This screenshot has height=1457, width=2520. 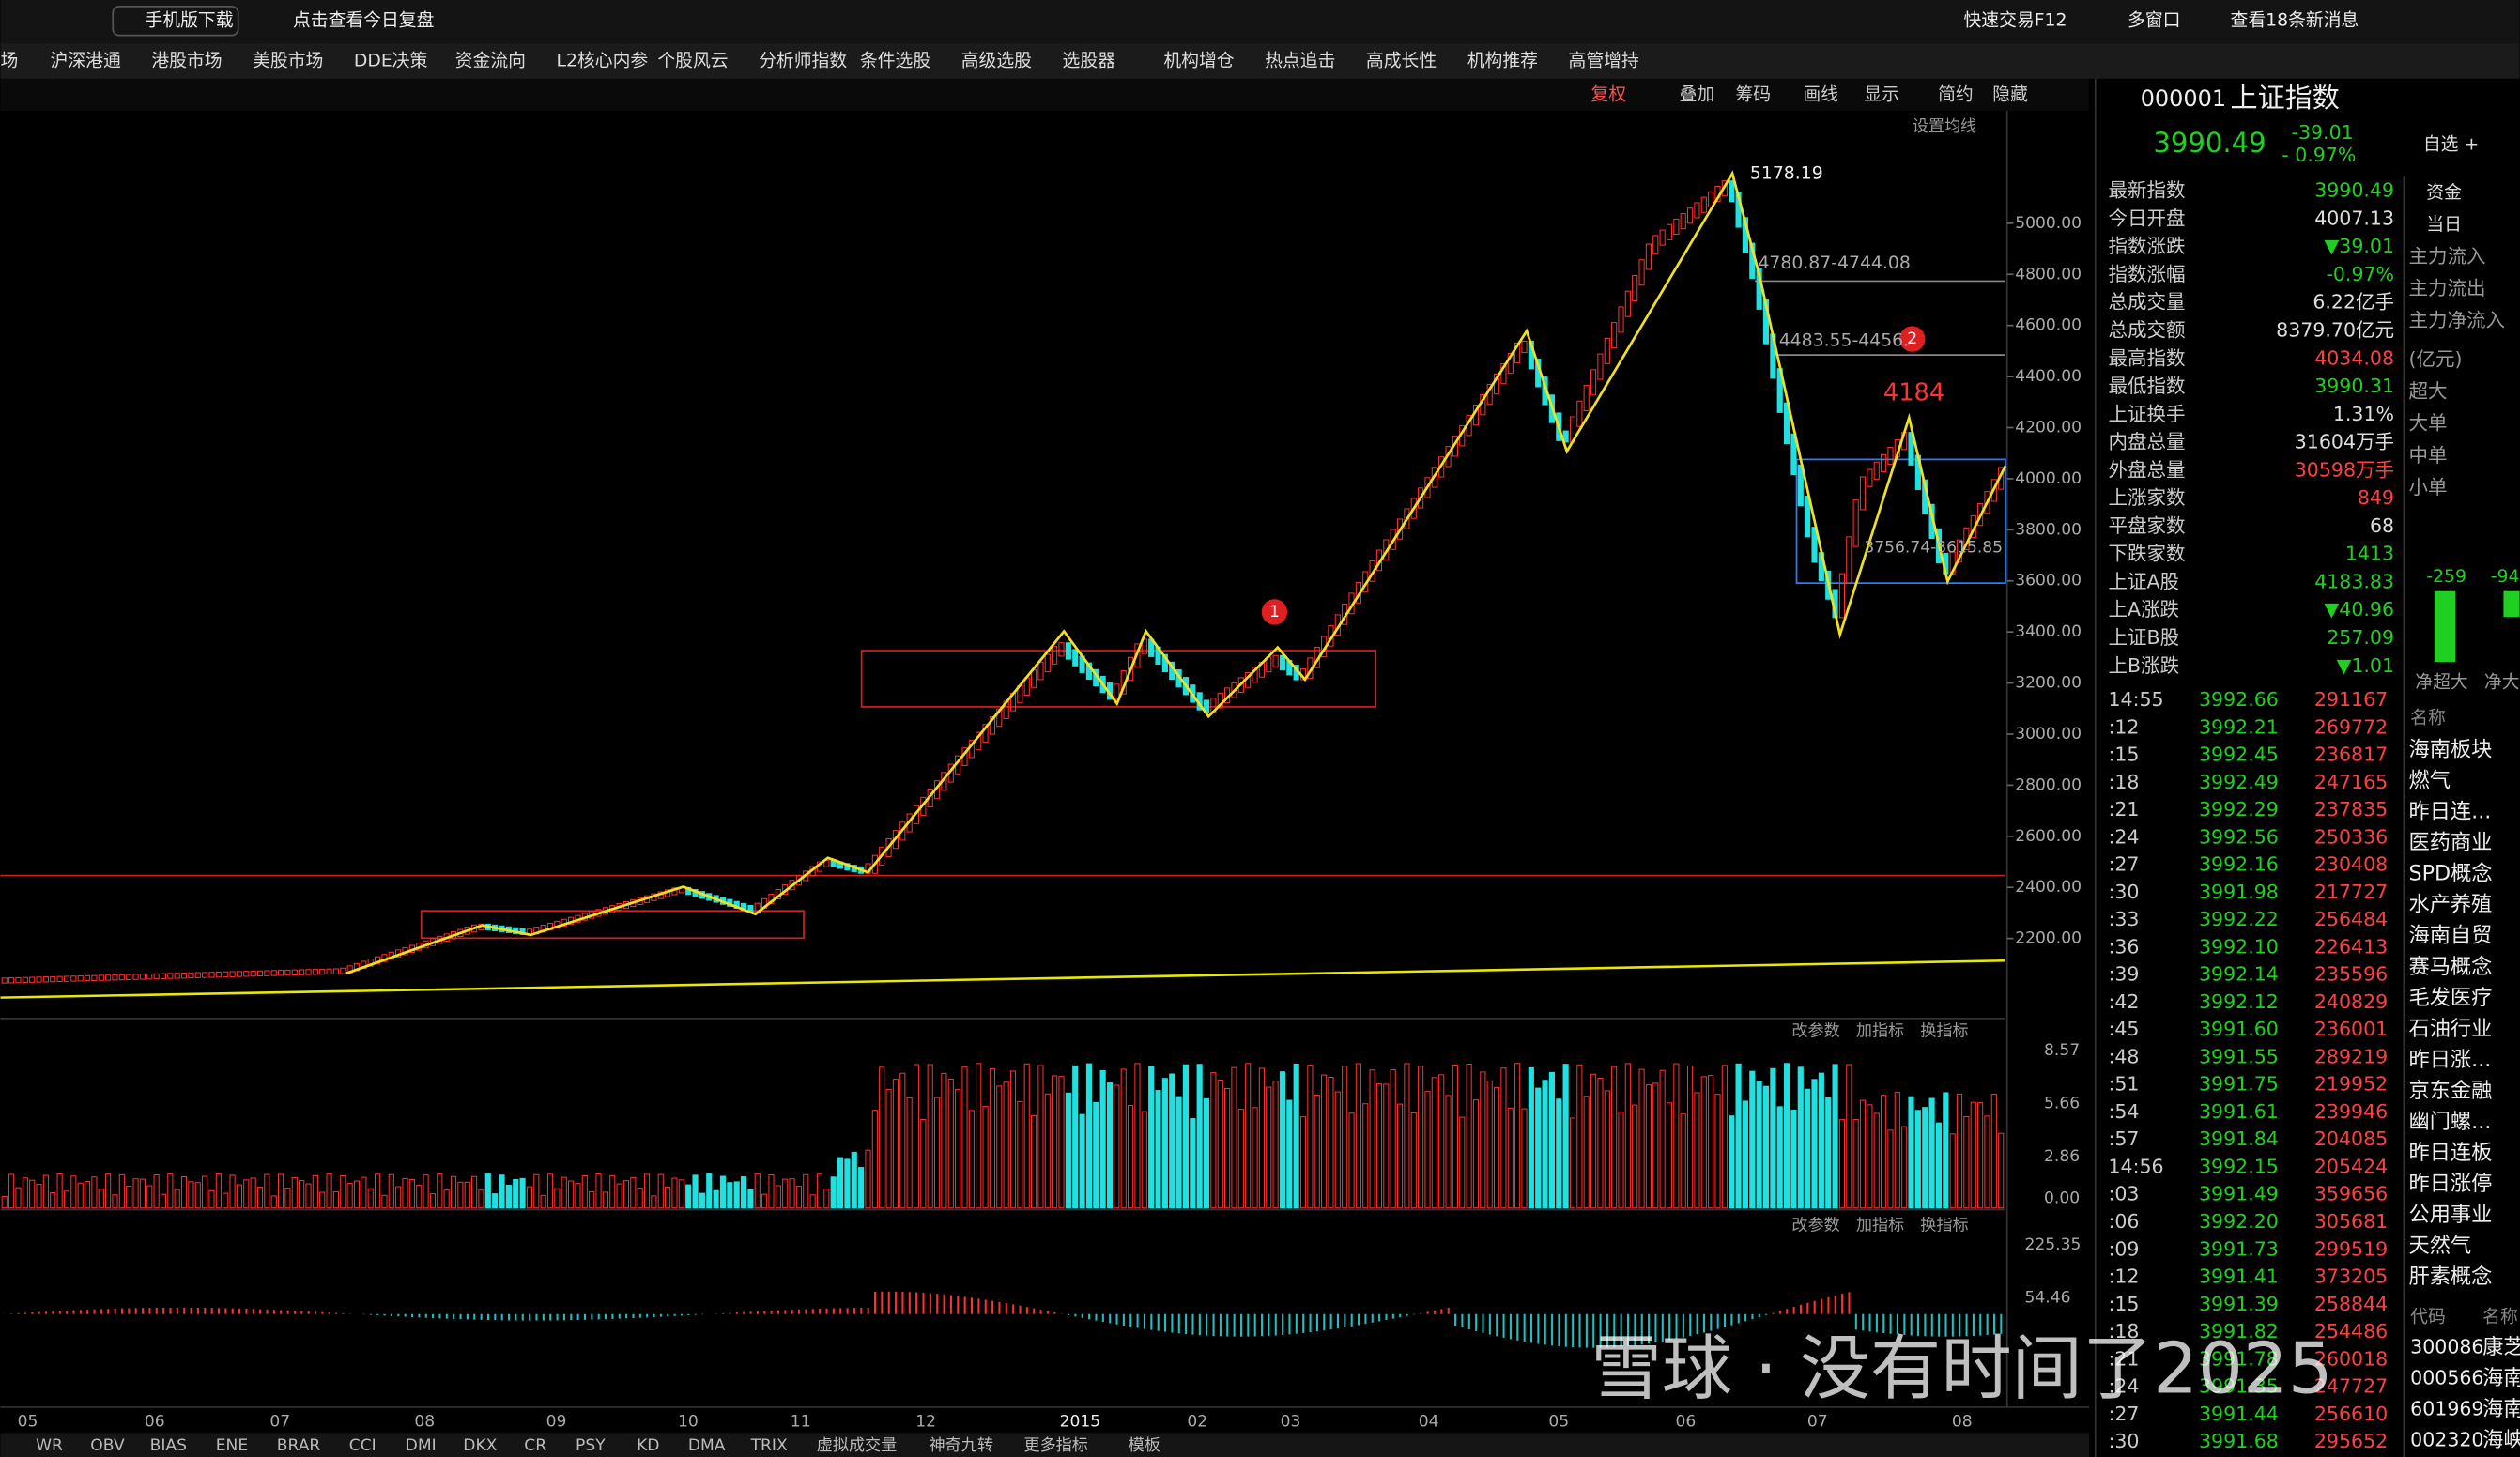 What do you see at coordinates (1881, 94) in the screenshot?
I see `tool-button: 显示` at bounding box center [1881, 94].